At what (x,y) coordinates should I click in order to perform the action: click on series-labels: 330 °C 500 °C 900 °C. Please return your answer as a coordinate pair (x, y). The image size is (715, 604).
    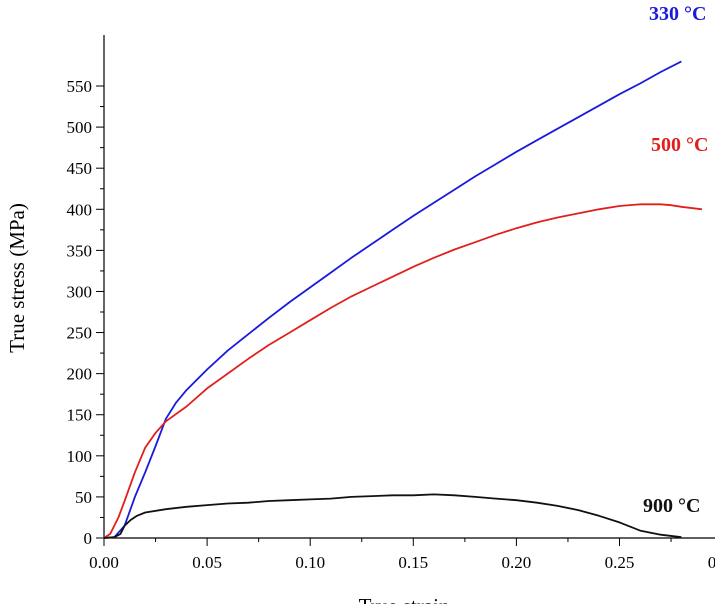
    Looking at the image, I should click on (675, 260).